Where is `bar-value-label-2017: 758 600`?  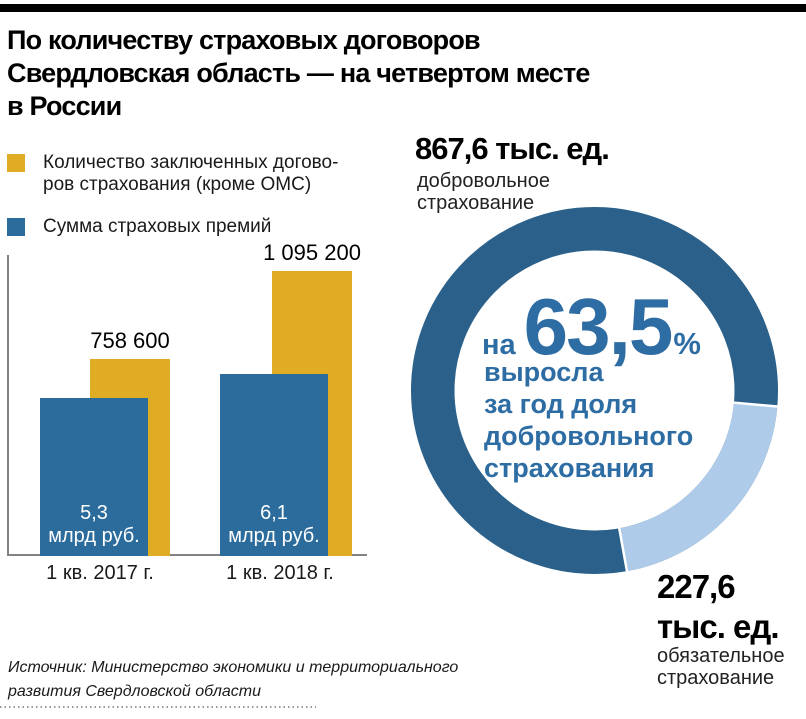 bar-value-label-2017: 758 600 is located at coordinates (130, 340).